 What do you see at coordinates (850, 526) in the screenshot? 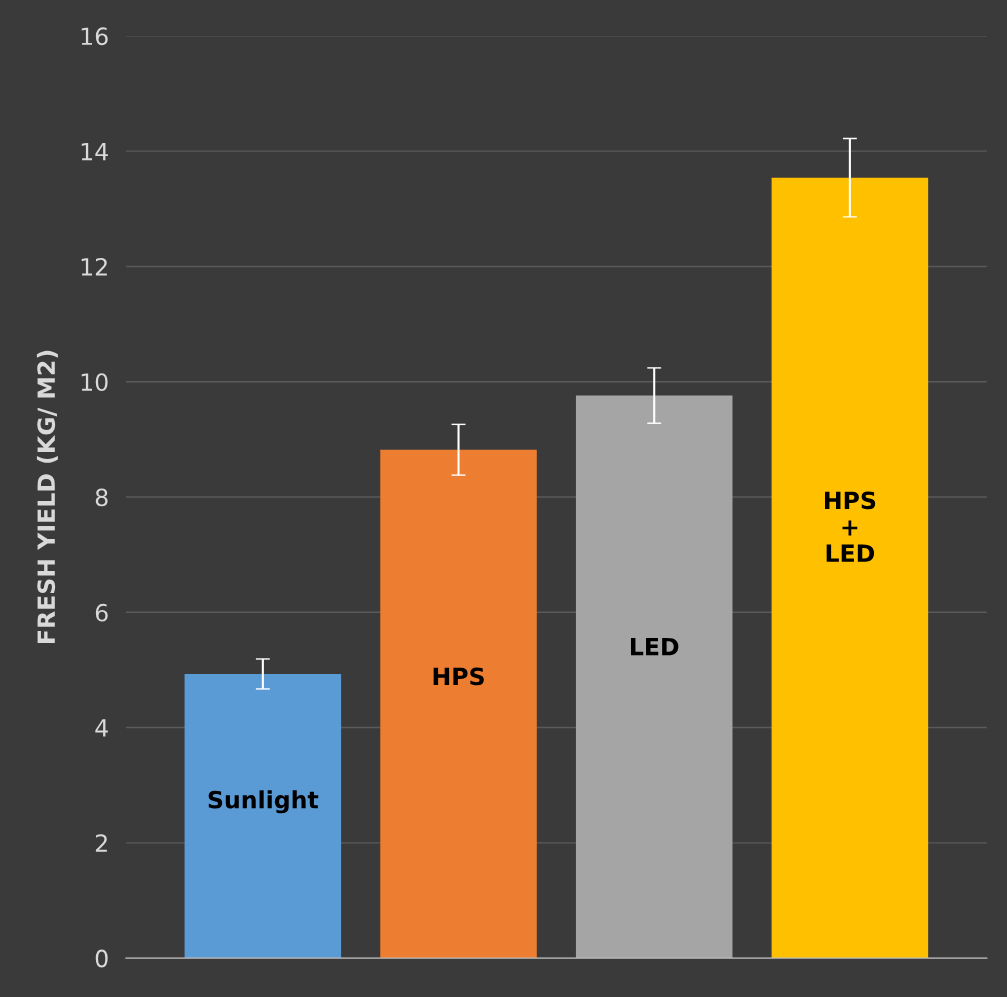
I see `x-tick-label: HPS + LED` at bounding box center [850, 526].